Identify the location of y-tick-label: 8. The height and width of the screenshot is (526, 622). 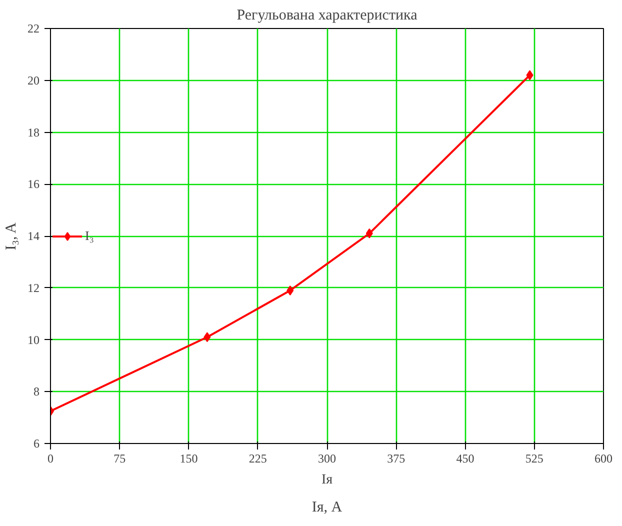
(37, 391).